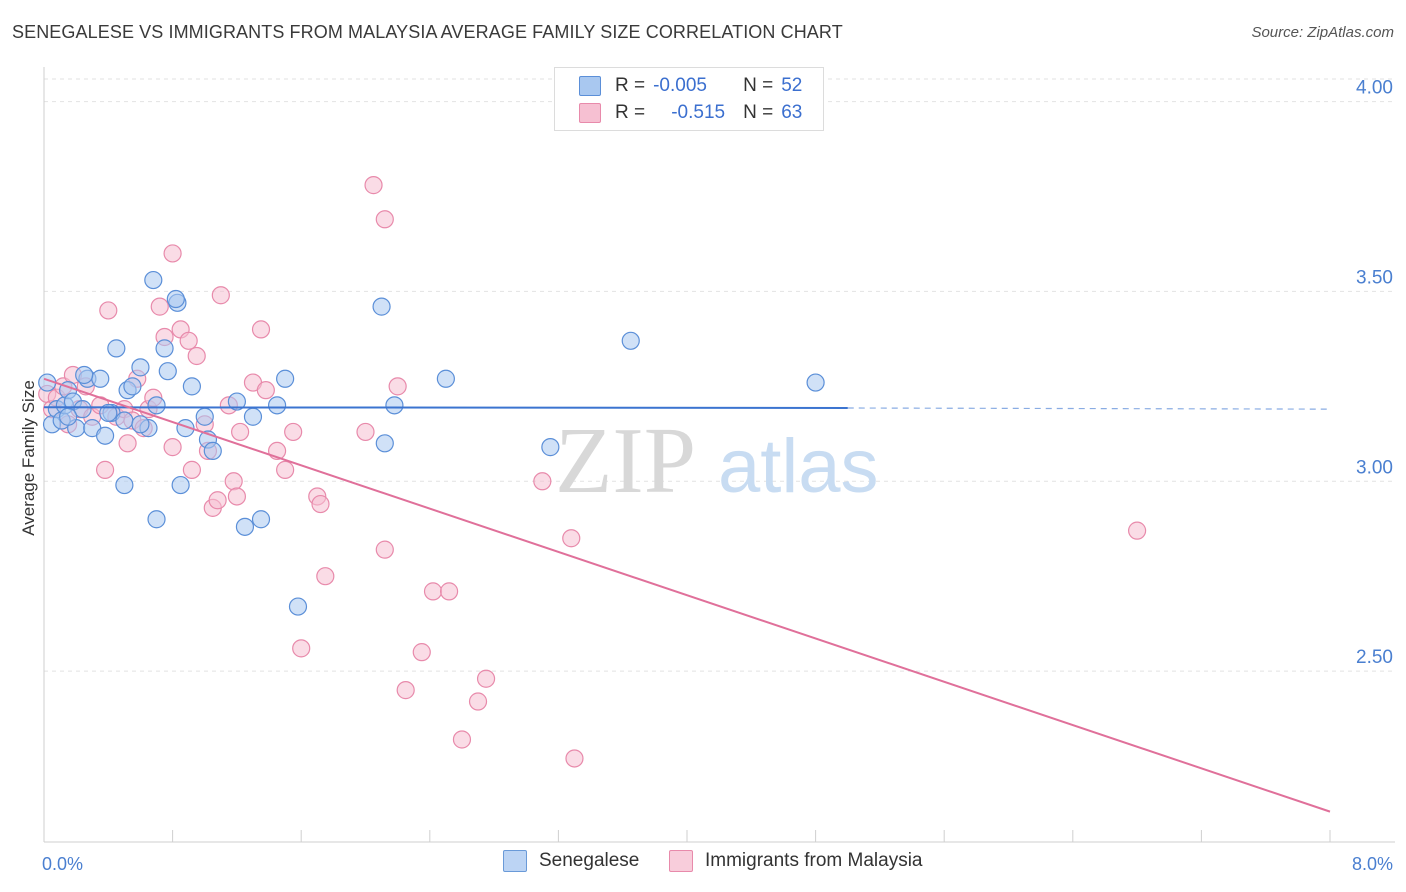 The height and width of the screenshot is (892, 1406). I want to click on x-tick-label: 8.0%, so click(1372, 864).